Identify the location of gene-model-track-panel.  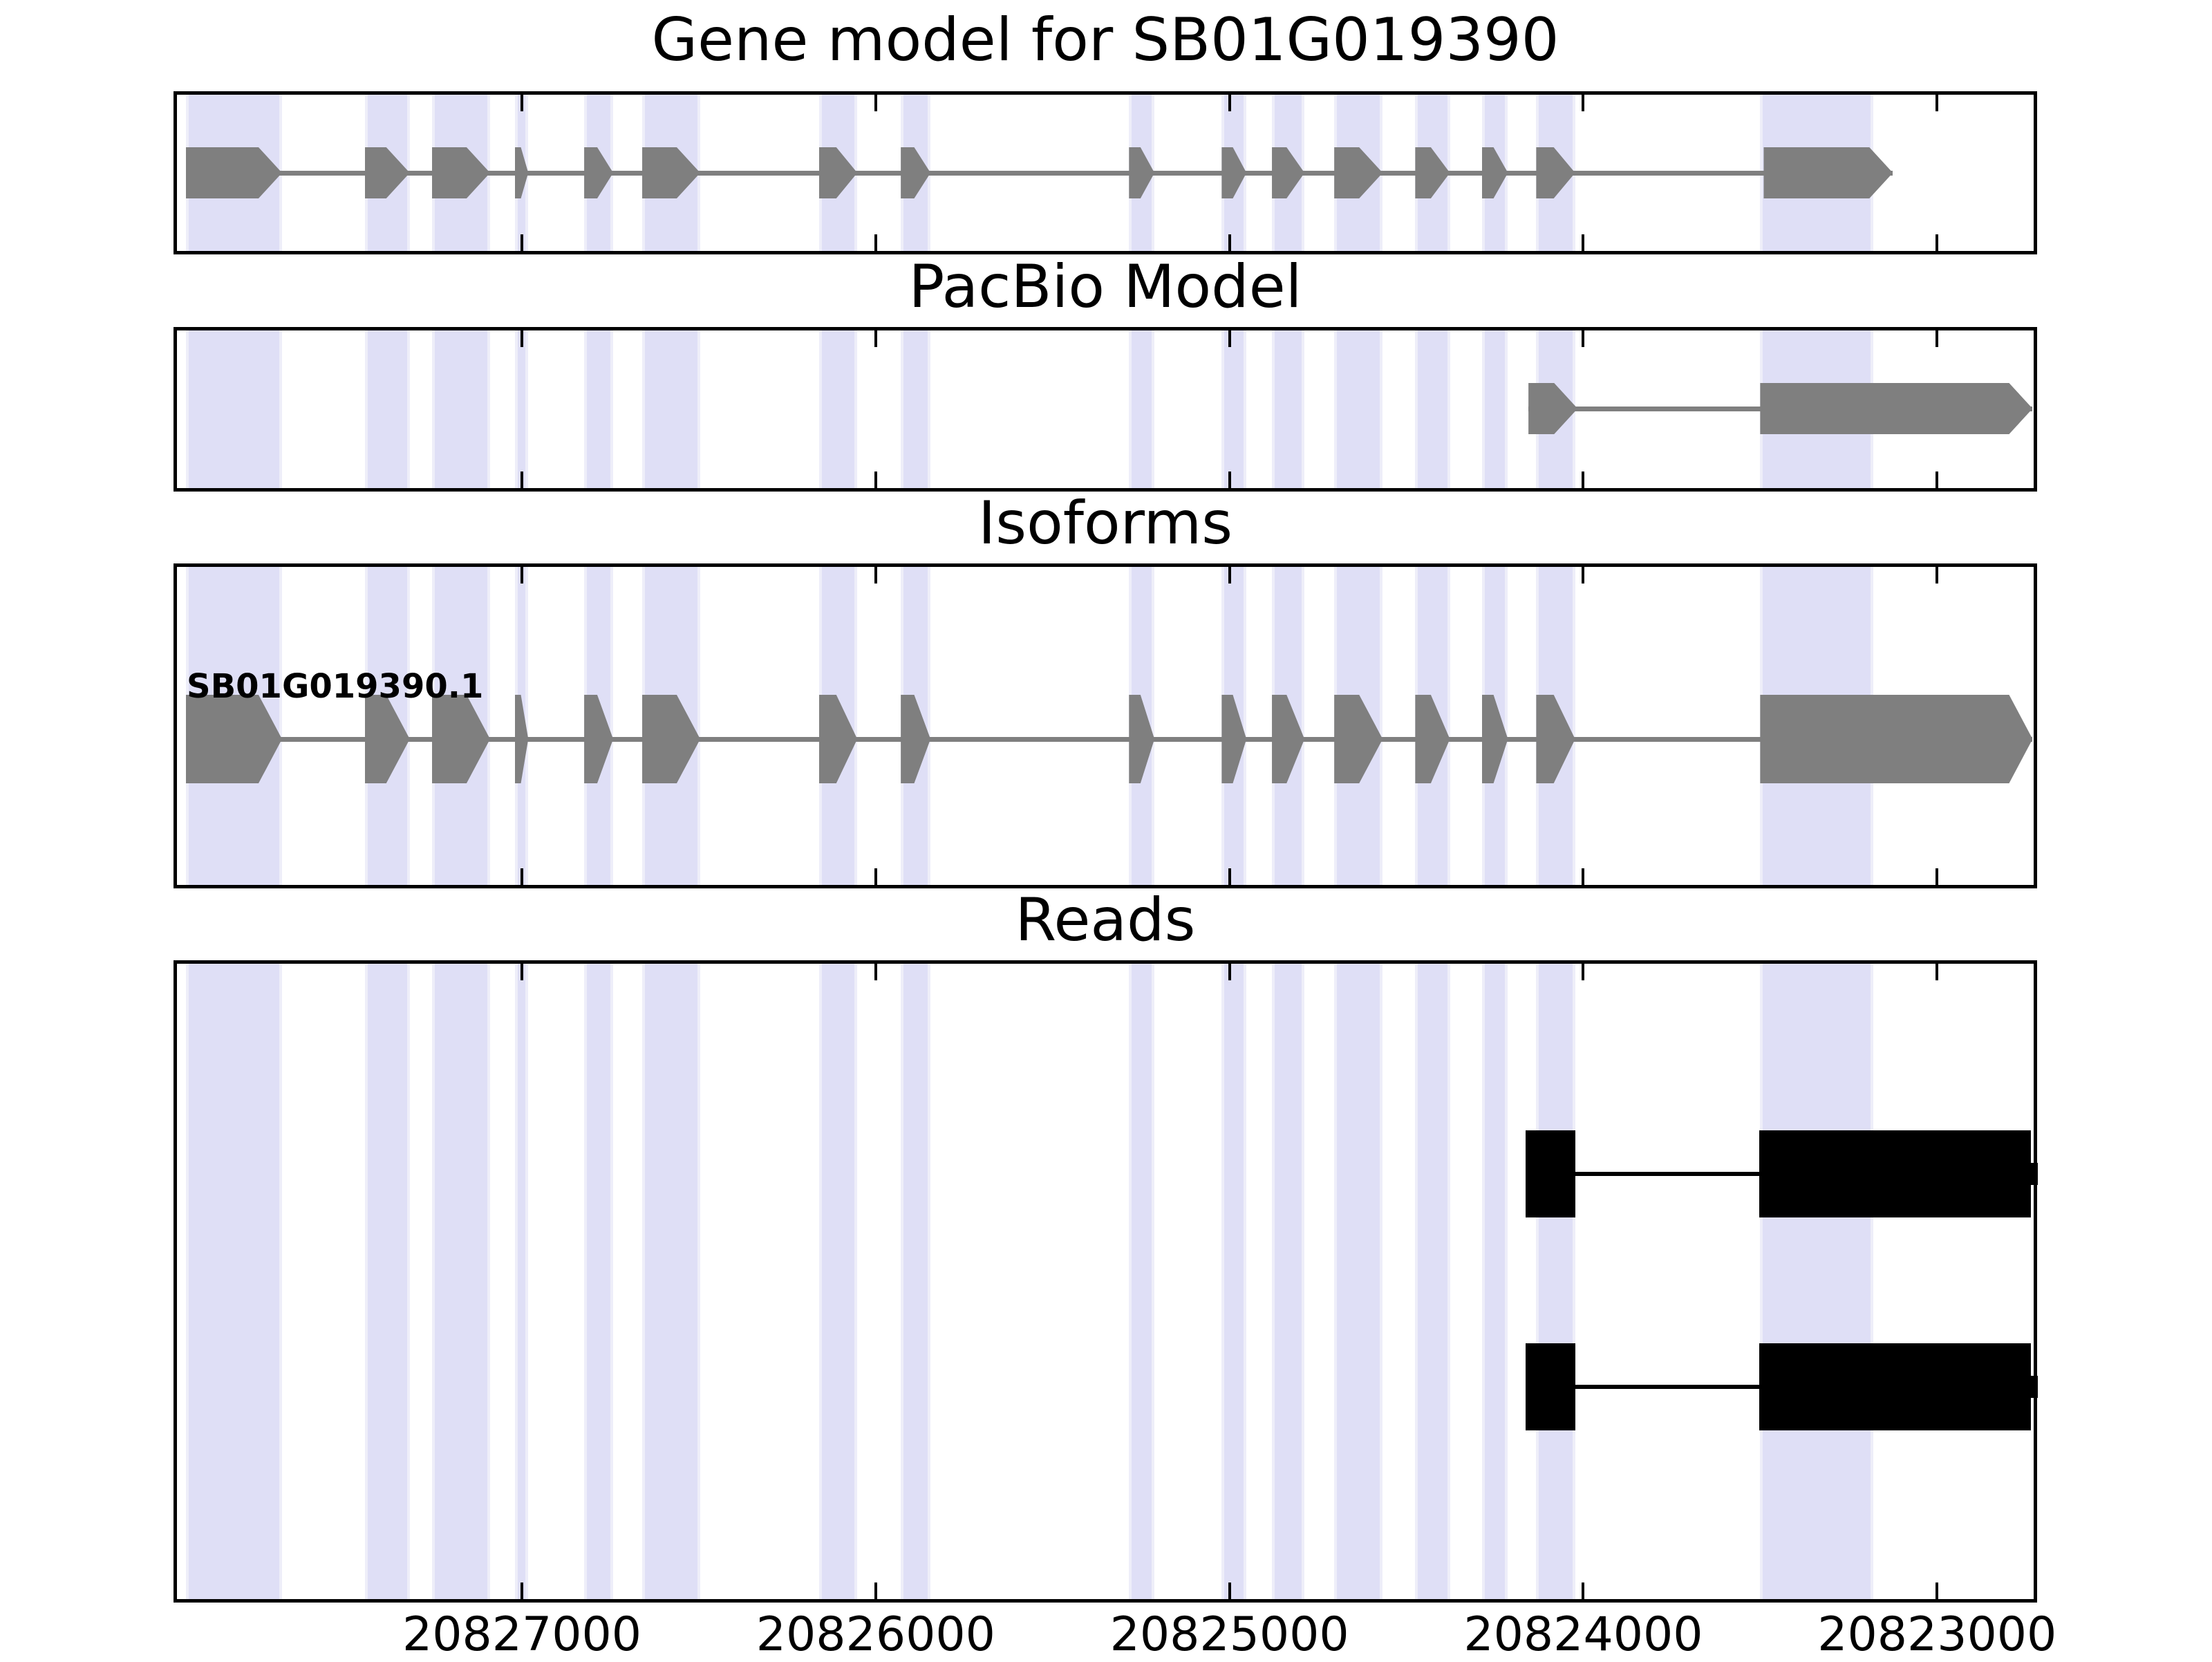
(1105, 173).